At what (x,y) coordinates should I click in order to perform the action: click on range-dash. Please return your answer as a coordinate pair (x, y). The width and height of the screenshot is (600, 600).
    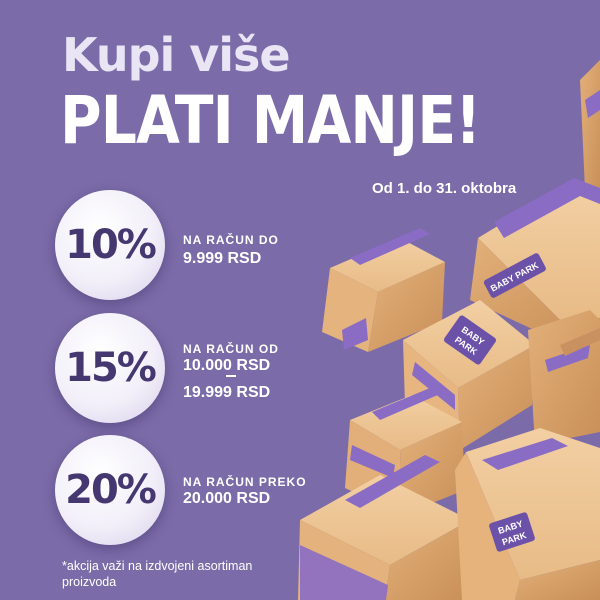
    Looking at the image, I should click on (231, 376).